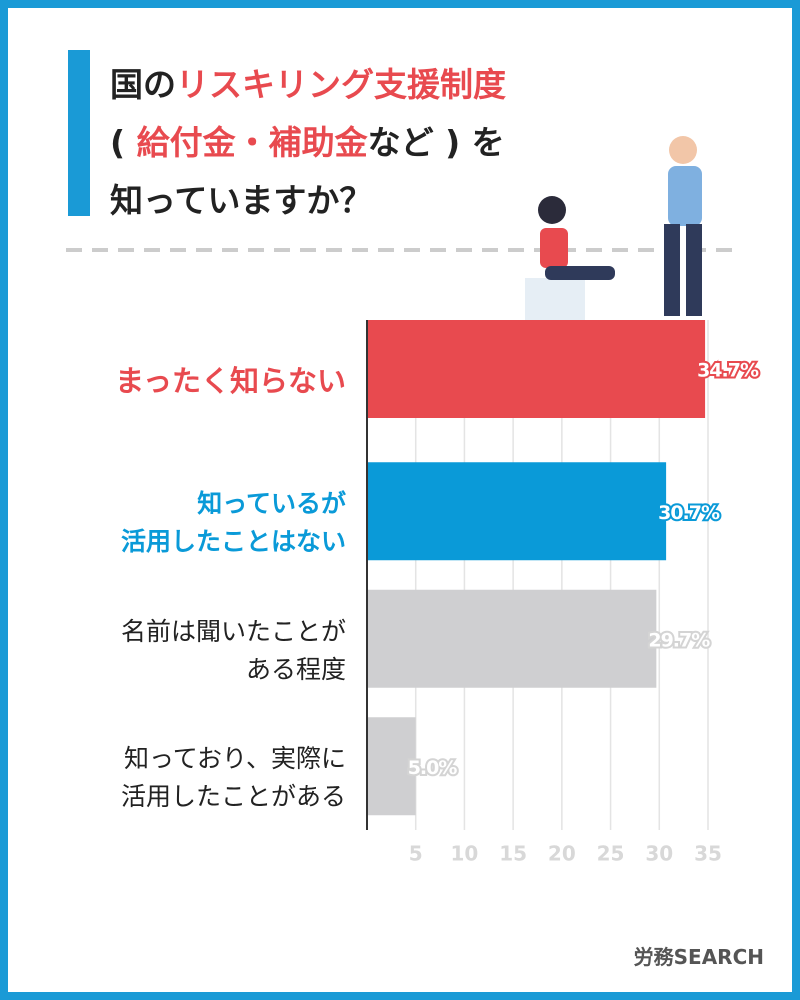 This screenshot has height=1000, width=800. I want to click on title-line: ( 給付金・補助金など ) を, so click(307, 140).